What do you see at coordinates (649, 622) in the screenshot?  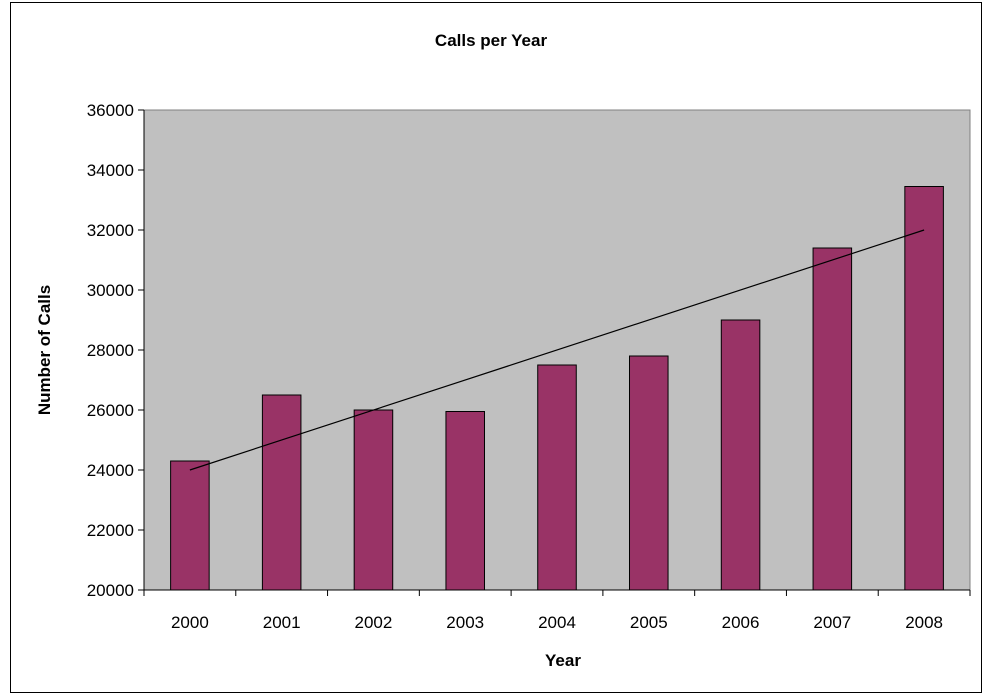 I see `x-tick-label: 2005` at bounding box center [649, 622].